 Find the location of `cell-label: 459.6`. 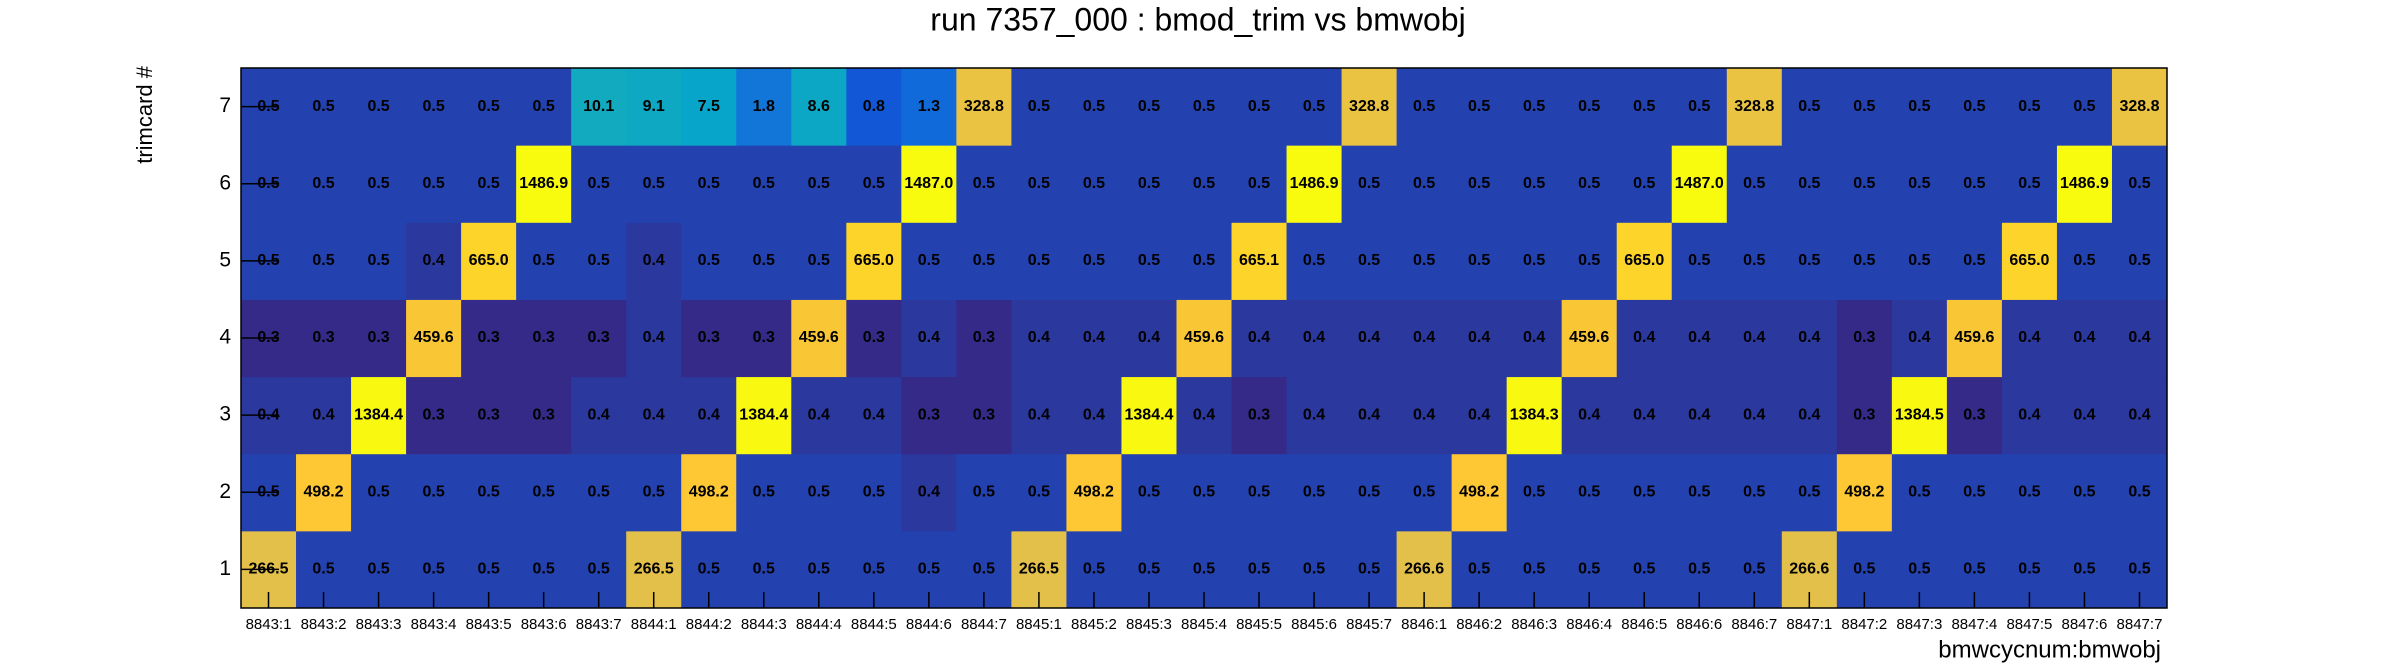

cell-label: 459.6 is located at coordinates (819, 337).